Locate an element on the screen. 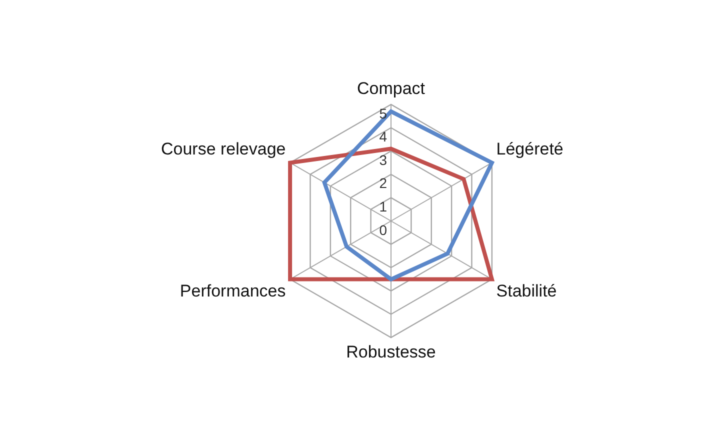  spoke-label: Compact is located at coordinates (391, 88).